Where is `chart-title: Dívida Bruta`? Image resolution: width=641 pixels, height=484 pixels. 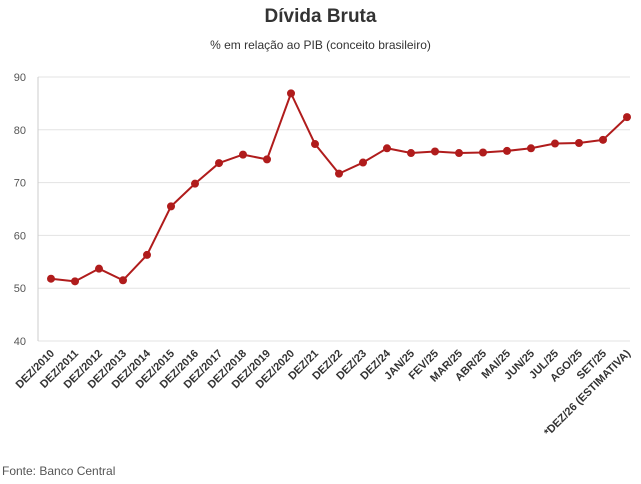 chart-title: Dívida Bruta is located at coordinates (320, 16).